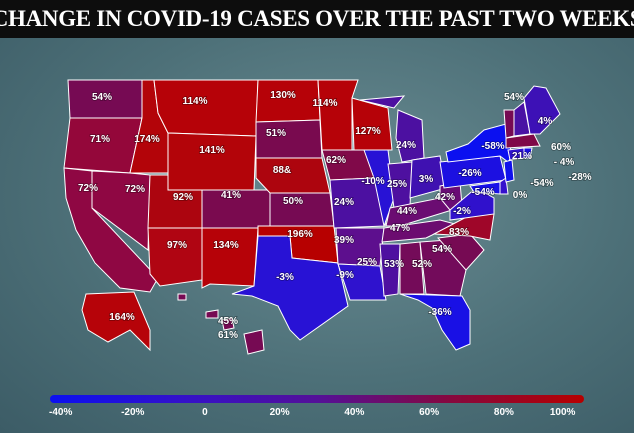  I want to click on state-me, so click(542, 110).